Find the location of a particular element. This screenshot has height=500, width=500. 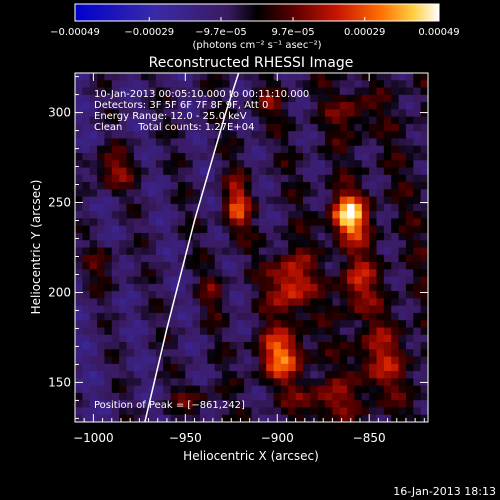

peak-position-label: Position of Peak = [−861,242] is located at coordinates (169, 405).